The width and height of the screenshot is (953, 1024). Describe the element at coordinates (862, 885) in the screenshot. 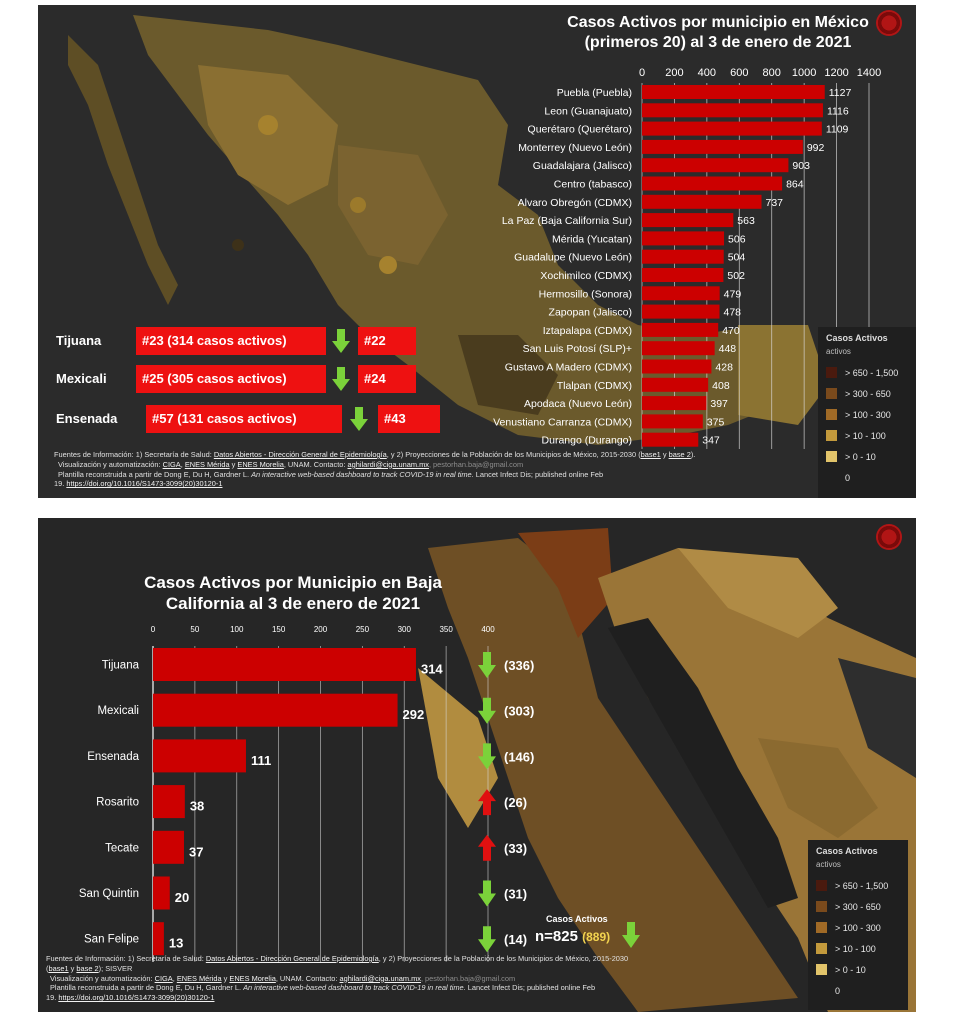

I see `legend-item: > 650 - 1,500` at that location.